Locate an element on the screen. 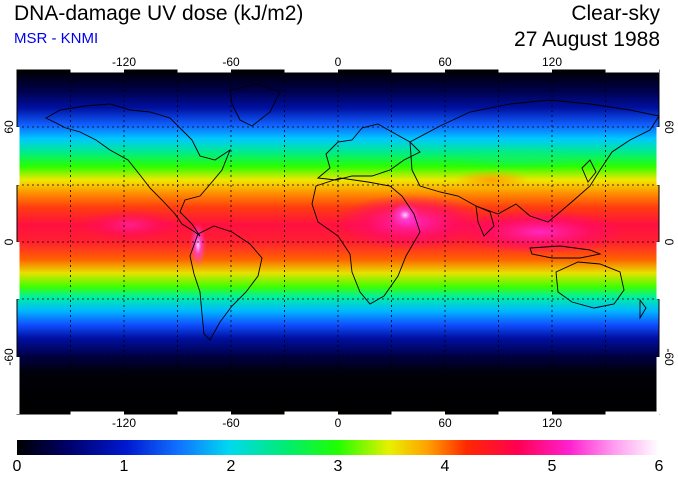  coast-india is located at coordinates (485, 221).